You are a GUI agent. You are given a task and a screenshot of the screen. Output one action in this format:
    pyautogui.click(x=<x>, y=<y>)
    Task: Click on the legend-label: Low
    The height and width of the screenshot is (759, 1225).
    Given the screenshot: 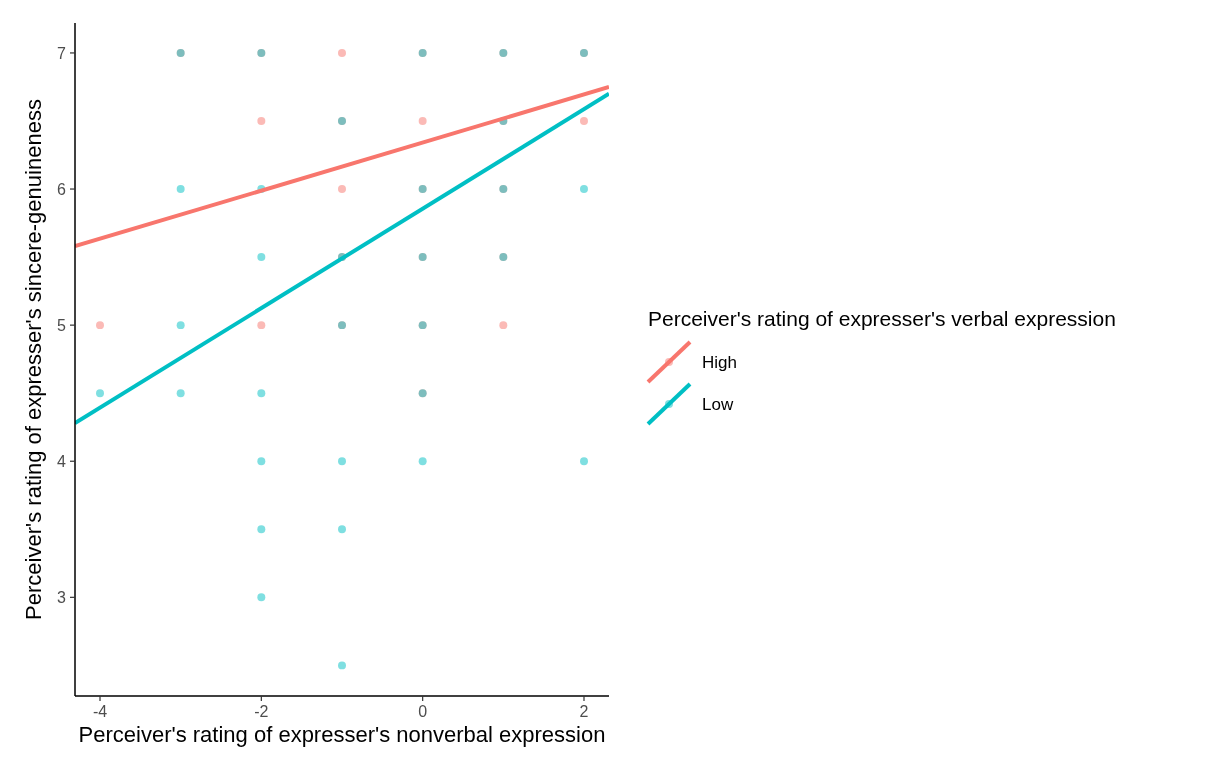 What is the action you would take?
    pyautogui.click(x=718, y=404)
    